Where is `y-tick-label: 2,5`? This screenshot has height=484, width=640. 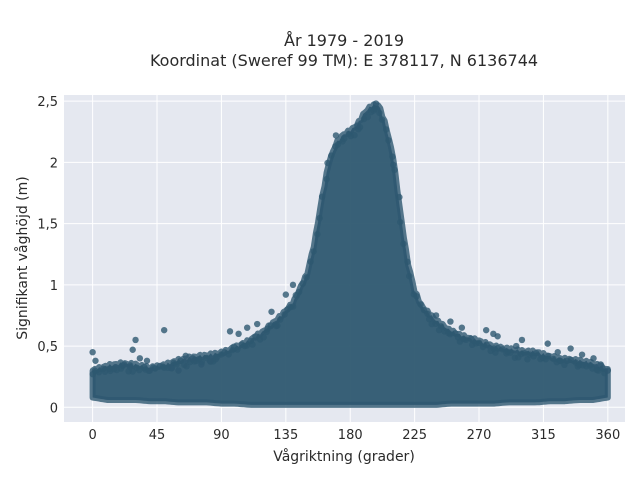 y-tick-label: 2,5 is located at coordinates (47, 102).